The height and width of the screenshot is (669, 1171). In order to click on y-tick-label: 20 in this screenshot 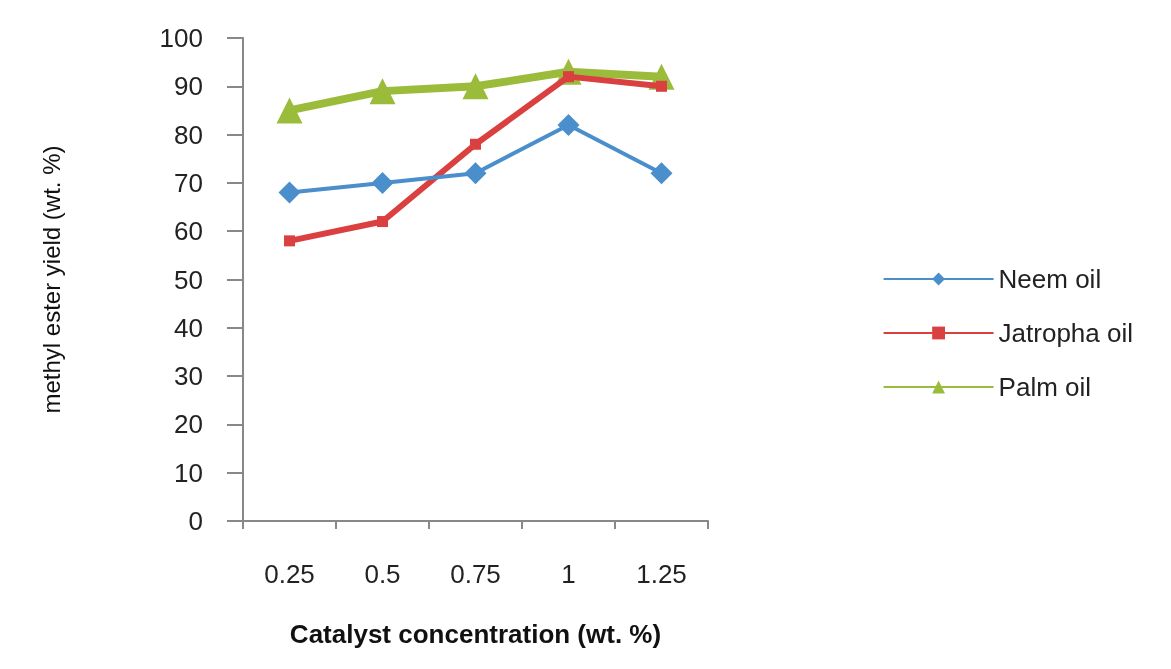, I will do `click(188, 424)`.